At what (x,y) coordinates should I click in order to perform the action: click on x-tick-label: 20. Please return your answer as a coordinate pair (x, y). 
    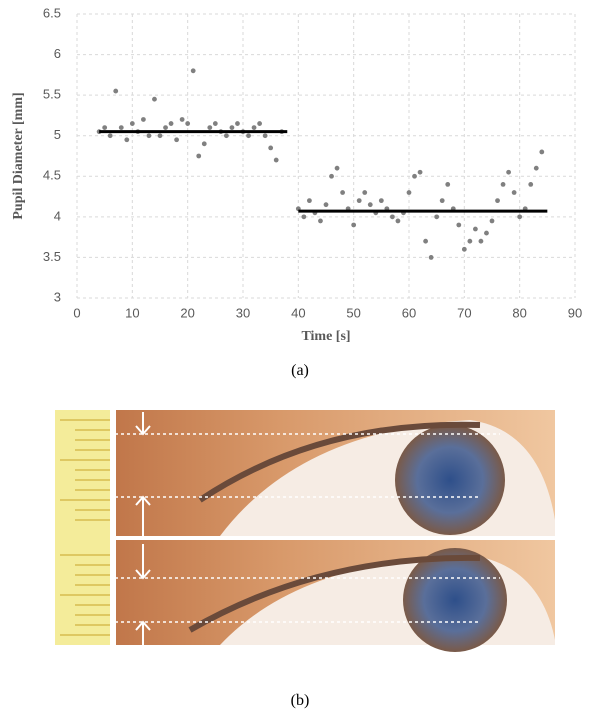
    Looking at the image, I should click on (187, 312).